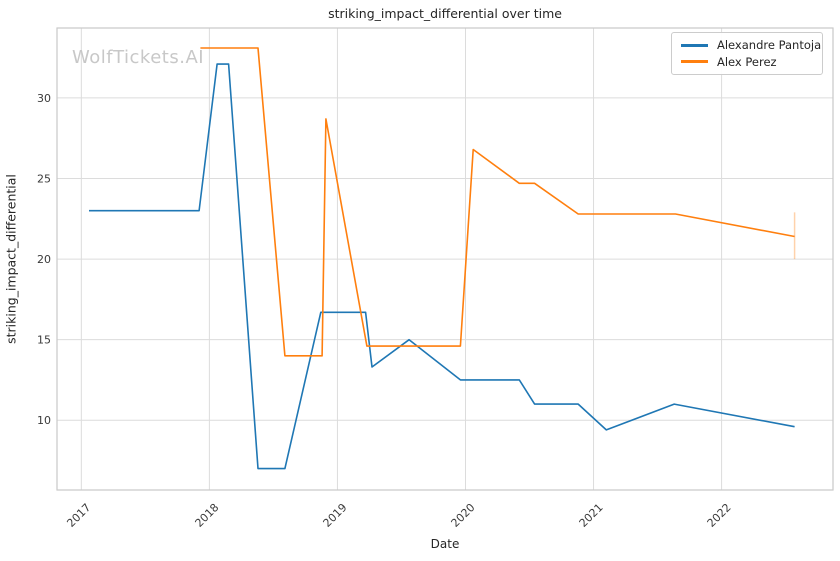 The width and height of the screenshot is (840, 561). What do you see at coordinates (445, 544) in the screenshot?
I see `x-axis-label: Date` at bounding box center [445, 544].